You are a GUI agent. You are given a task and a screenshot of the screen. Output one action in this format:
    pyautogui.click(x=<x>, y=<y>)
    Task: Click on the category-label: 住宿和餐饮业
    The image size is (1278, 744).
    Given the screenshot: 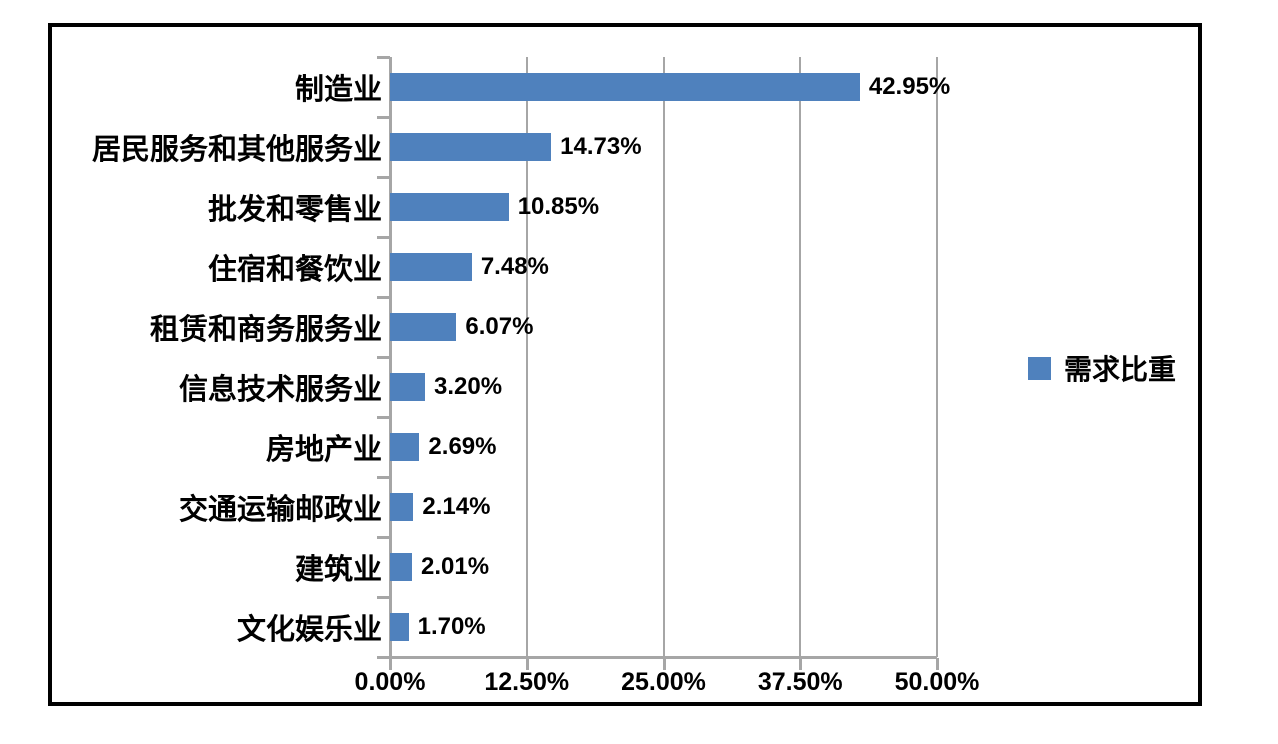 What is the action you would take?
    pyautogui.click(x=294, y=270)
    